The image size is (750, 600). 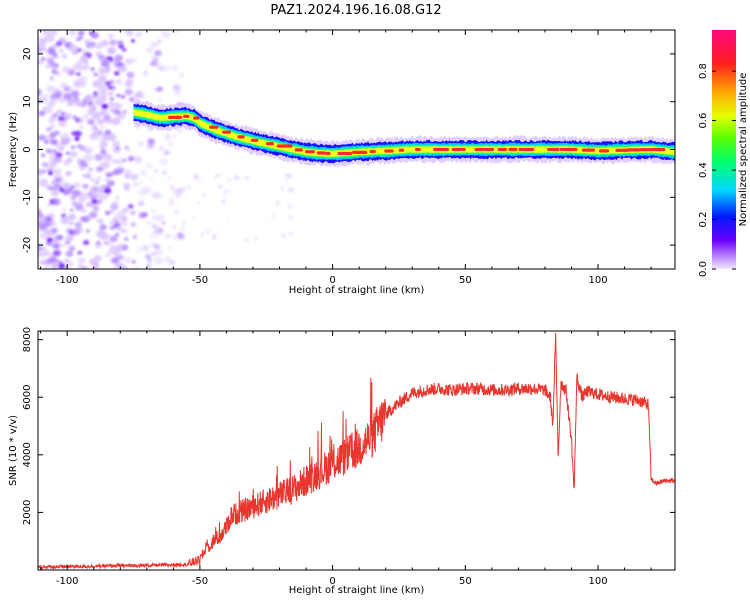 What do you see at coordinates (703, 269) in the screenshot?
I see `colorbar-tick-label: 0.0` at bounding box center [703, 269].